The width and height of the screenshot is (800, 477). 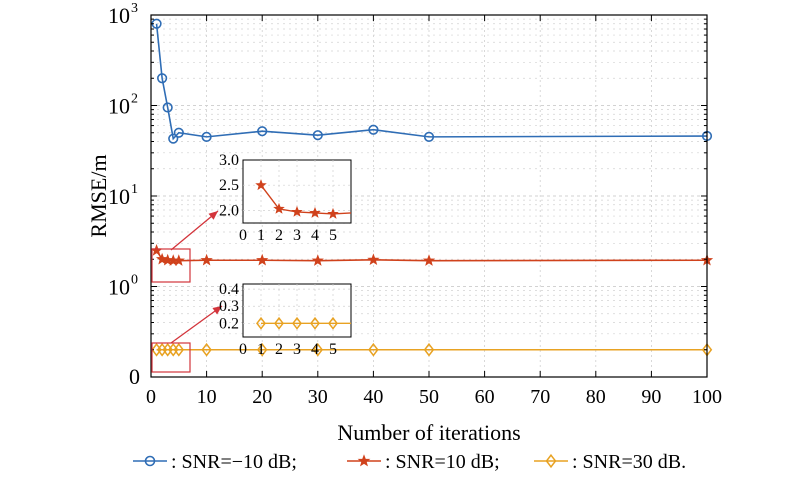 What do you see at coordinates (285, 319) in the screenshot?
I see `inset-1: 0 1 2 3 4 5 0.20.30.4` at bounding box center [285, 319].